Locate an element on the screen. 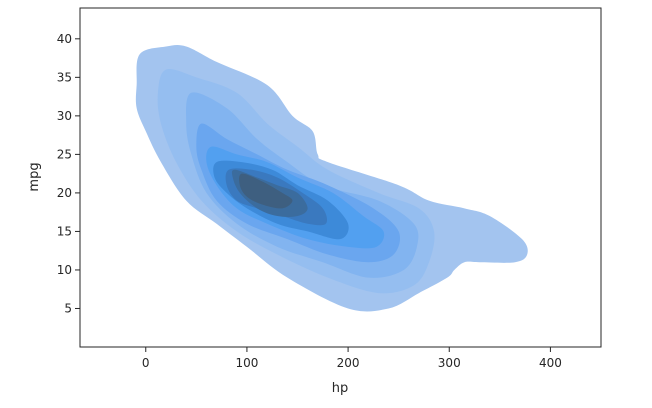  y-tick-label: 30 is located at coordinates (64, 116).